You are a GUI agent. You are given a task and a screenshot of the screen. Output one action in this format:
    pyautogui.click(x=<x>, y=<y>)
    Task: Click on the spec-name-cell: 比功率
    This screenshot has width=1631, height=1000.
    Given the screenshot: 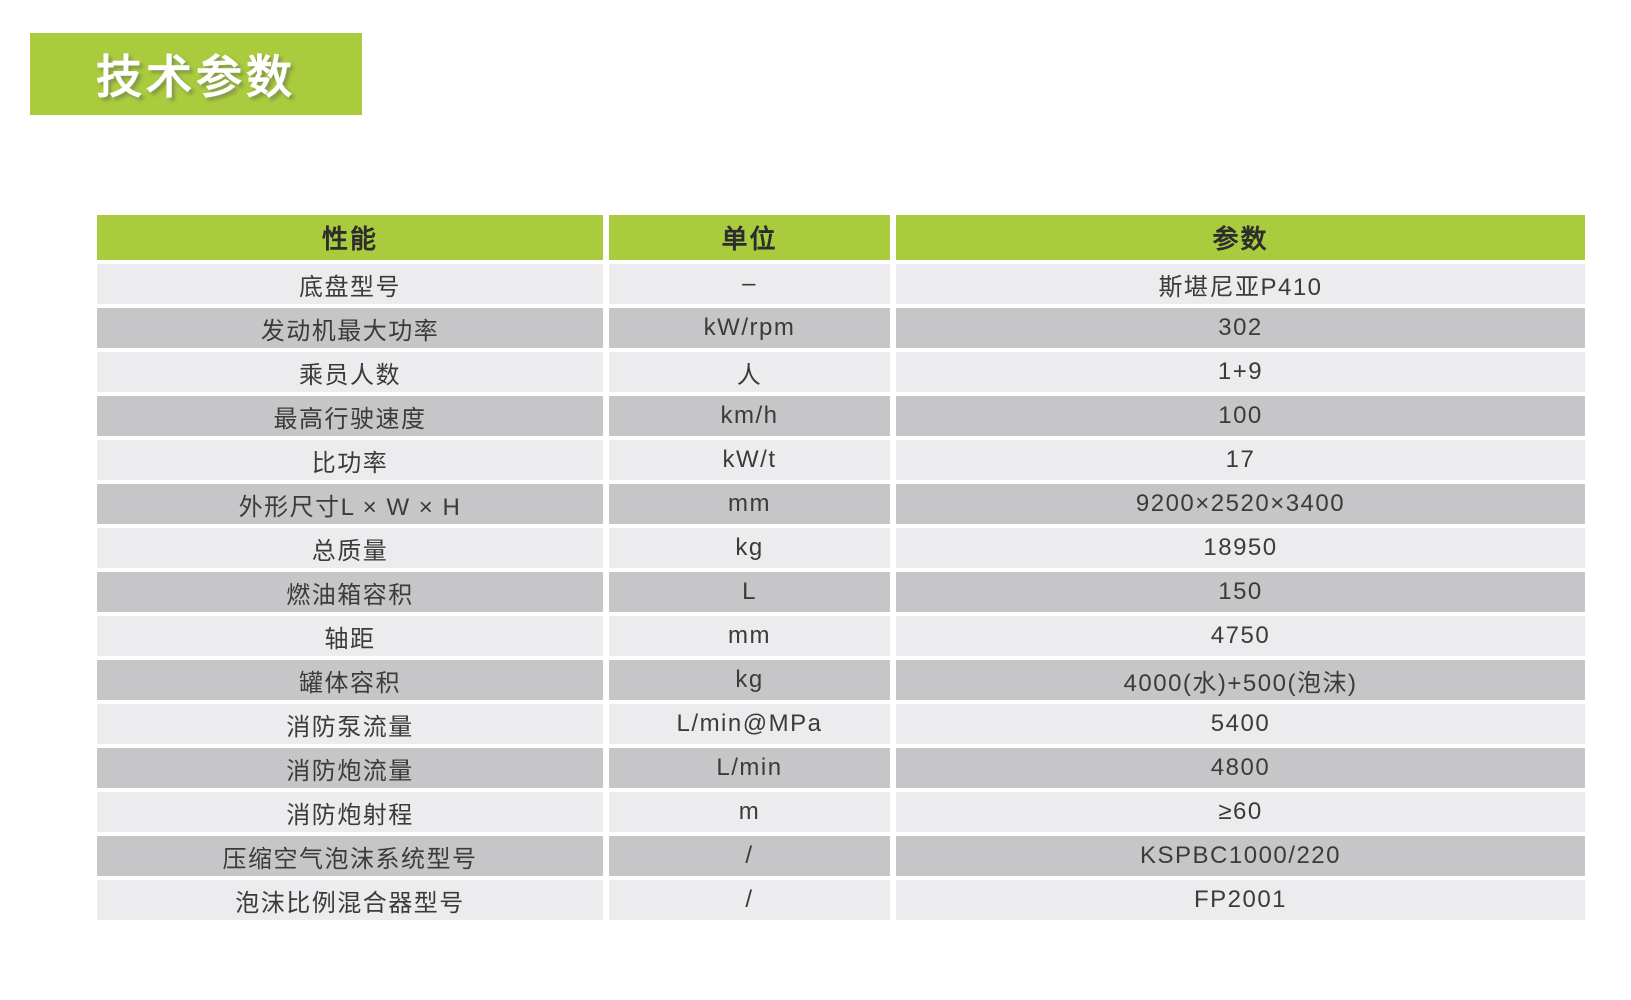 What is the action you would take?
    pyautogui.click(x=350, y=460)
    